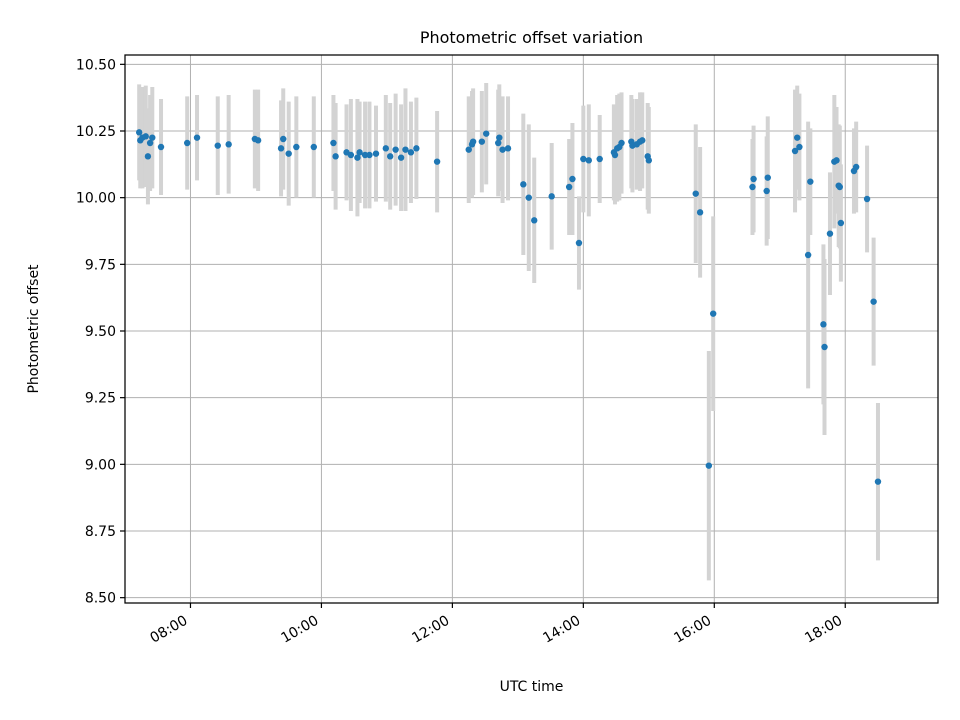 The image size is (960, 720). I want to click on y-tick-label: 8.50, so click(100, 599).